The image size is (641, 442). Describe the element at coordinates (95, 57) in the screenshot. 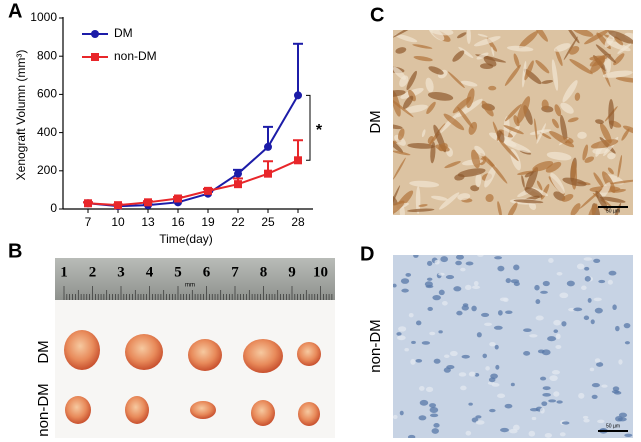

I see `legend-marker` at that location.